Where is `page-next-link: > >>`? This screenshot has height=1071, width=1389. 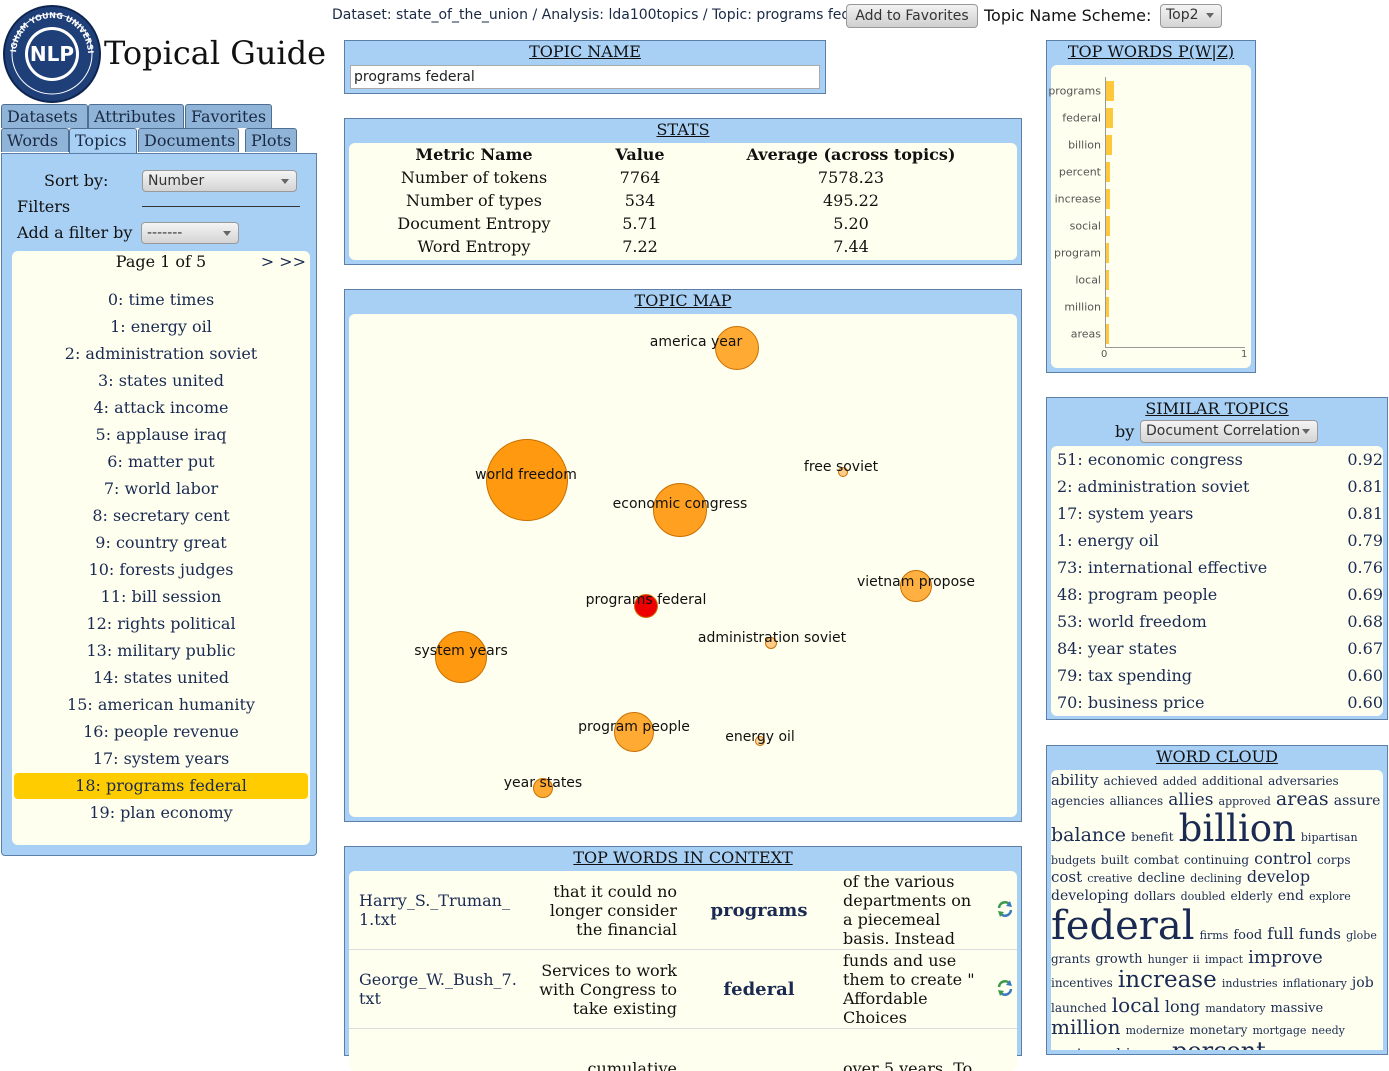
page-next-link: > >> is located at coordinates (283, 261).